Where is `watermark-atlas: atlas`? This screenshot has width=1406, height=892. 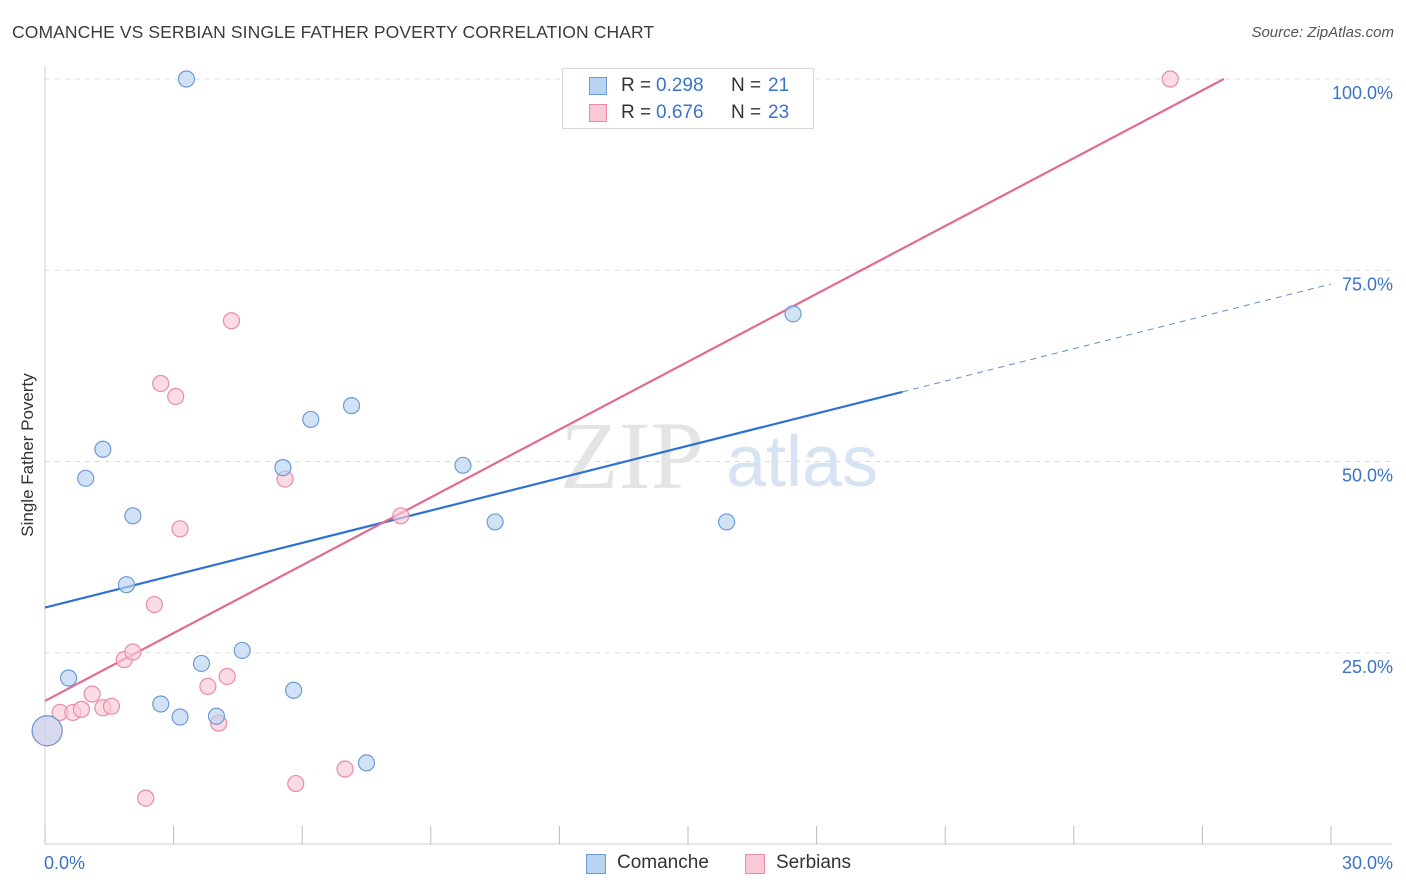
watermark-atlas: atlas is located at coordinates (802, 462).